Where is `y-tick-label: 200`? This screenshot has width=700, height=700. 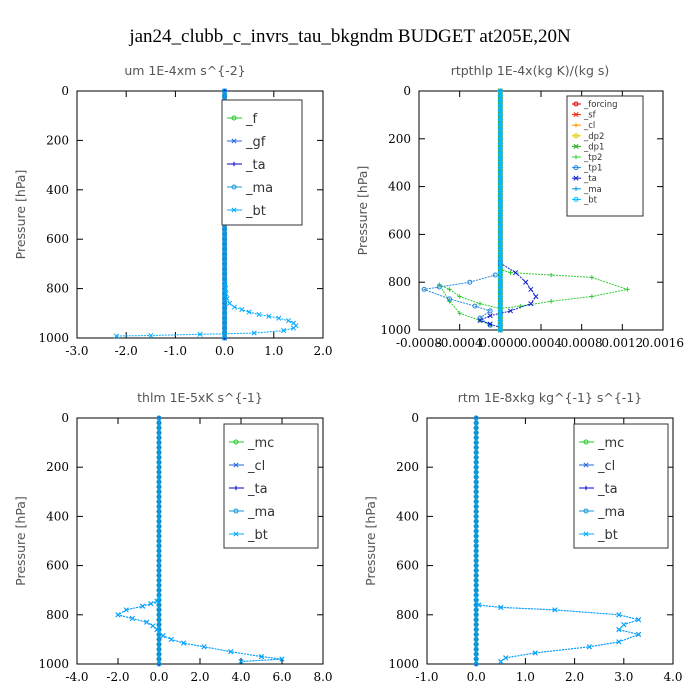 y-tick-label: 200 is located at coordinates (399, 139).